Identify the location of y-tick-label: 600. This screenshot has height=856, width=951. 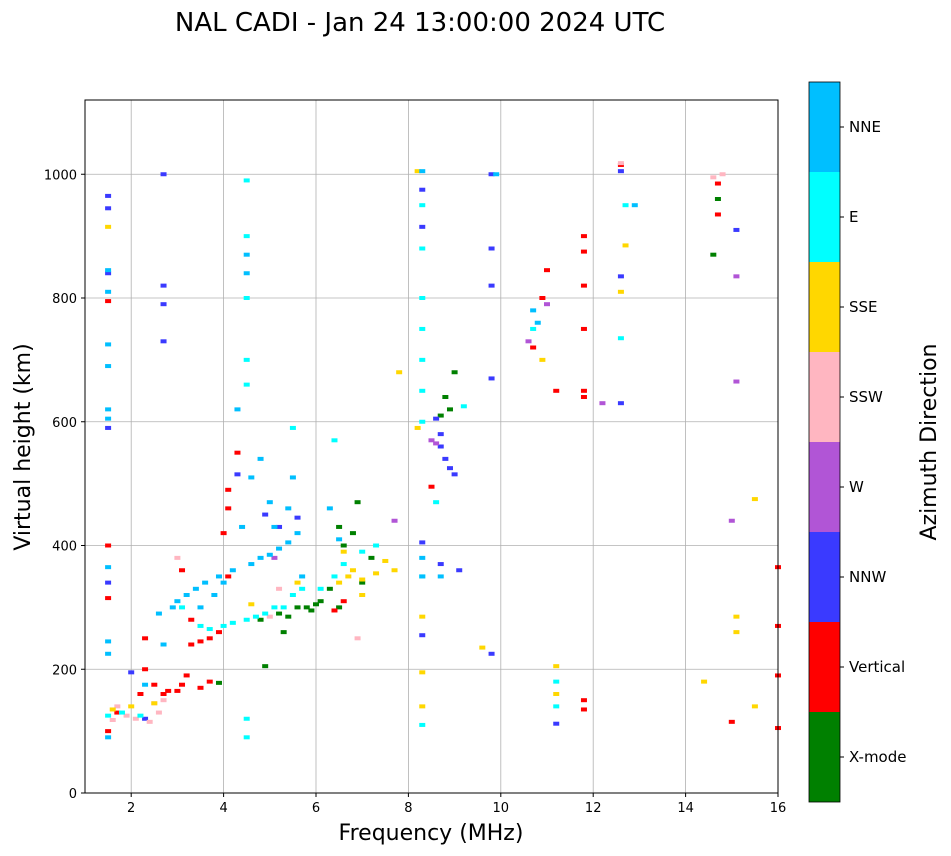
(64, 423).